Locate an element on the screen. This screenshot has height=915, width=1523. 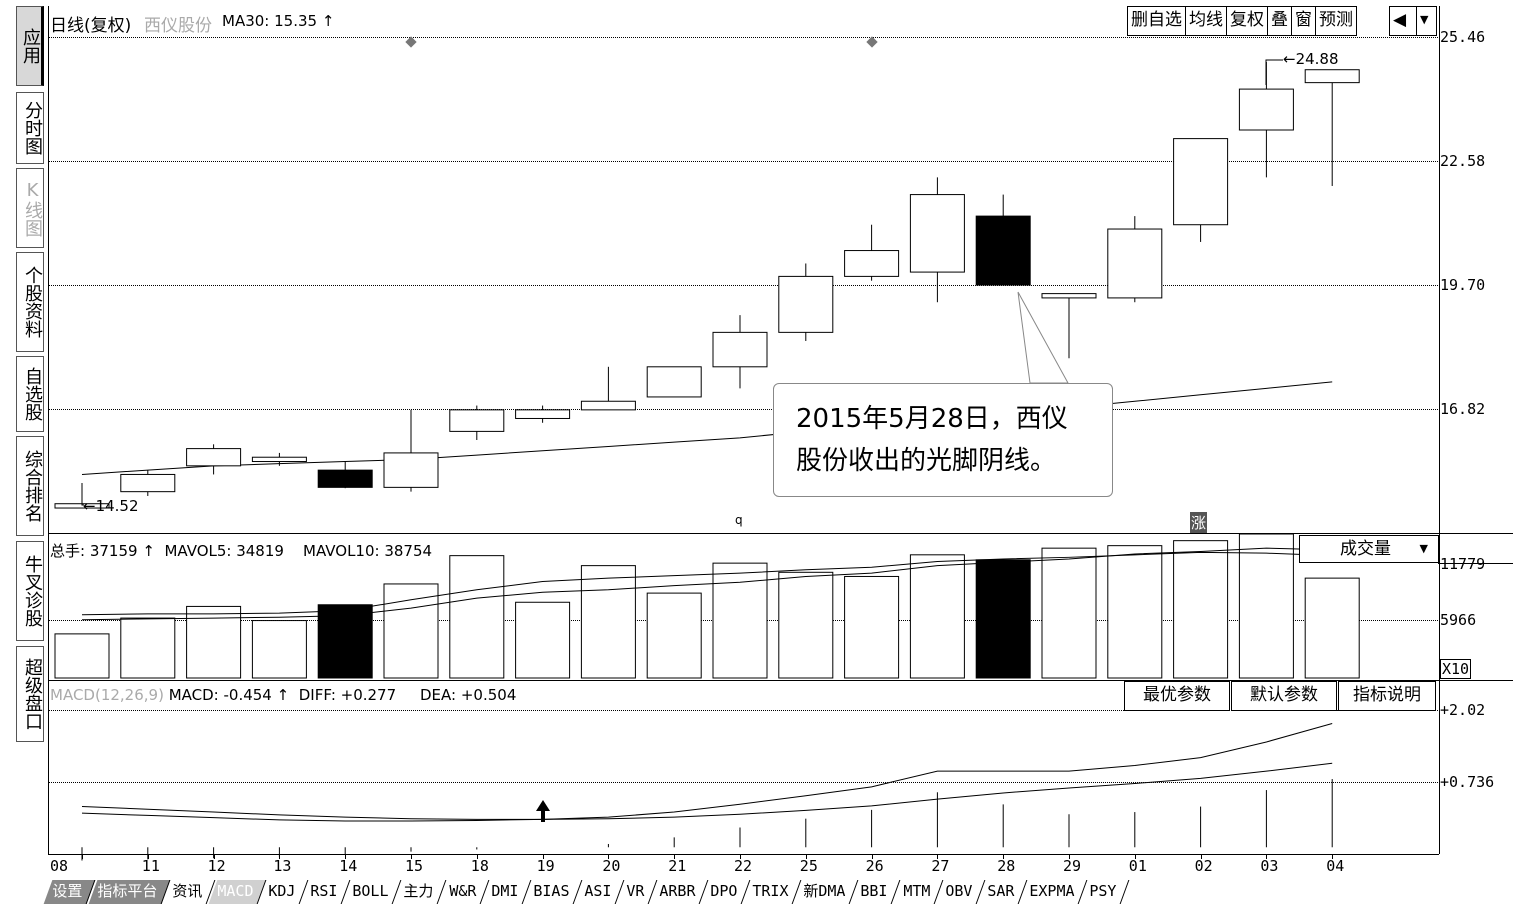
indicator-tab: 设置 is located at coordinates (69, 892).